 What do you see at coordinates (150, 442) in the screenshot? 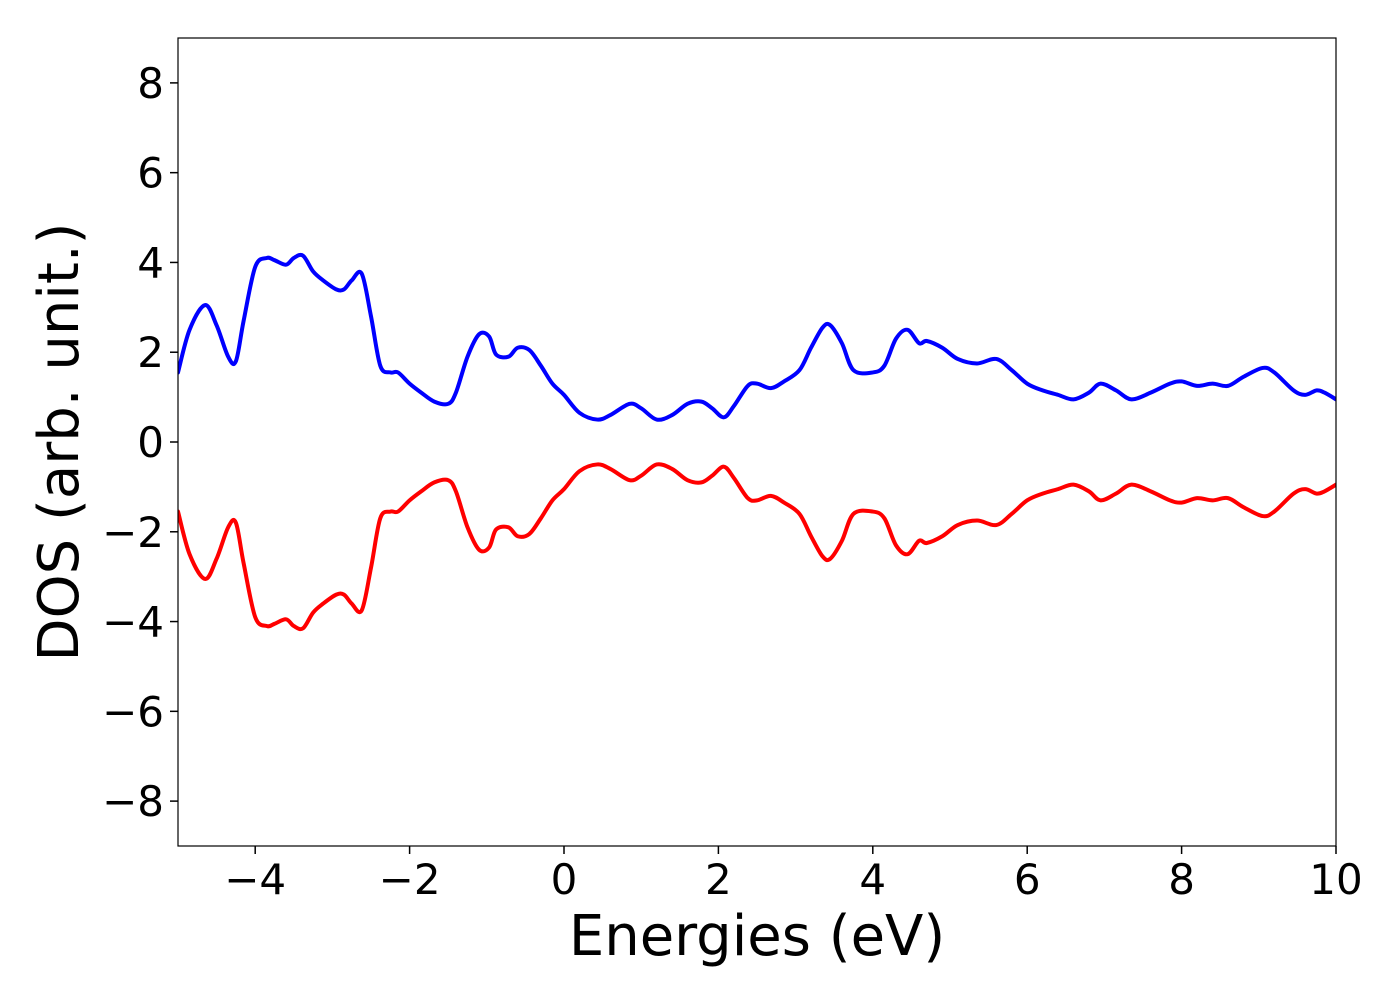
I see `y-tick-label: 0` at bounding box center [150, 442].